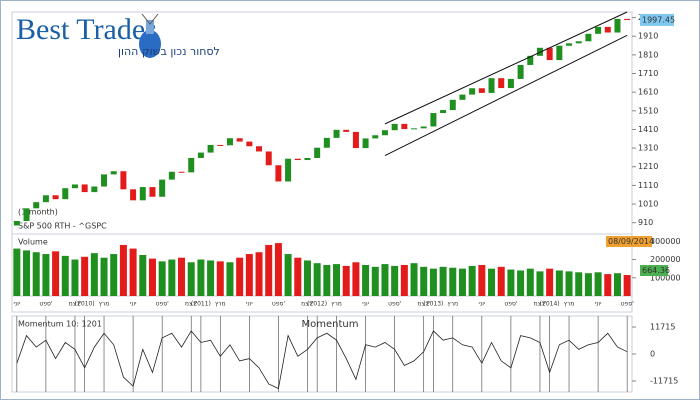 The image size is (700, 400). What do you see at coordinates (652, 354) in the screenshot?
I see `y-tick-label: 0` at bounding box center [652, 354].